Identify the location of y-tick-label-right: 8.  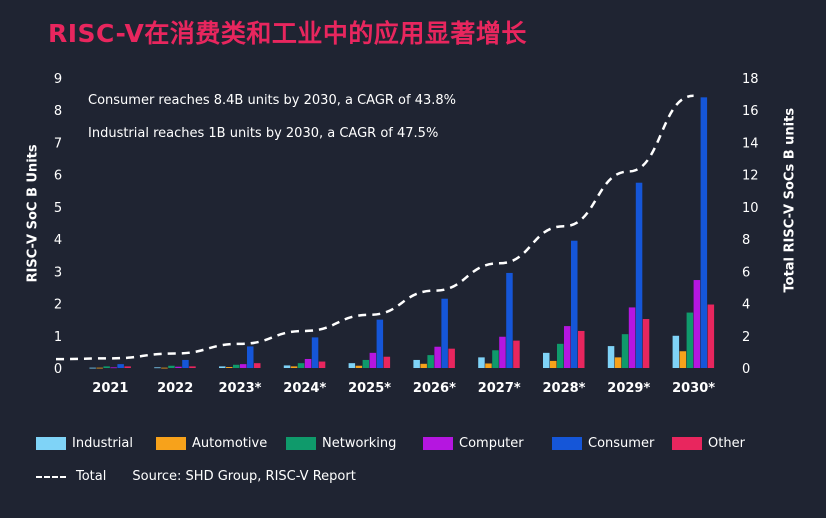
(746, 240).